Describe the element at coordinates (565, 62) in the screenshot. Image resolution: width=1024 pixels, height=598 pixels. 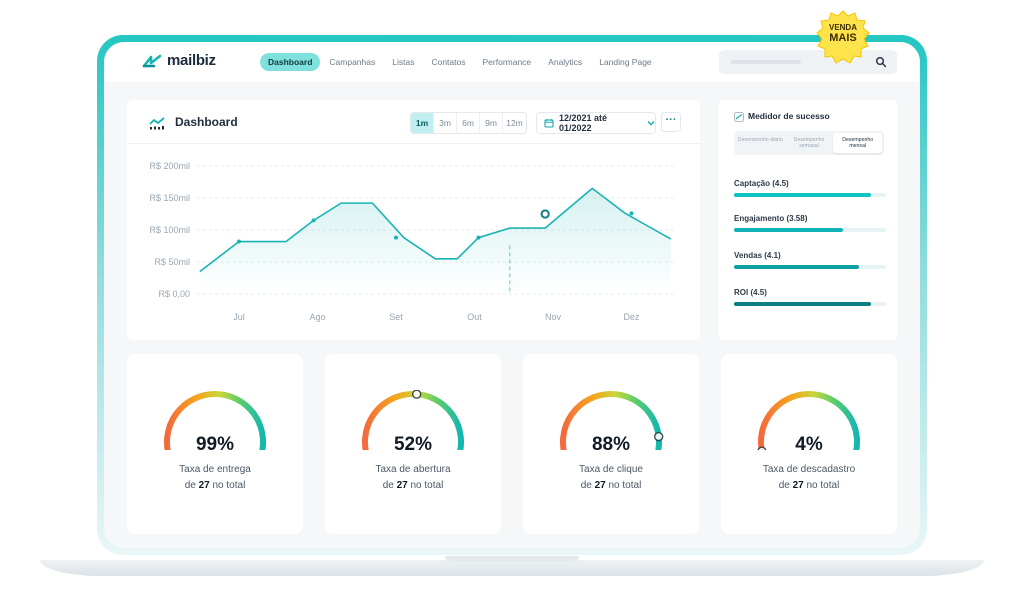
I see `nav-analytics: Analytics` at that location.